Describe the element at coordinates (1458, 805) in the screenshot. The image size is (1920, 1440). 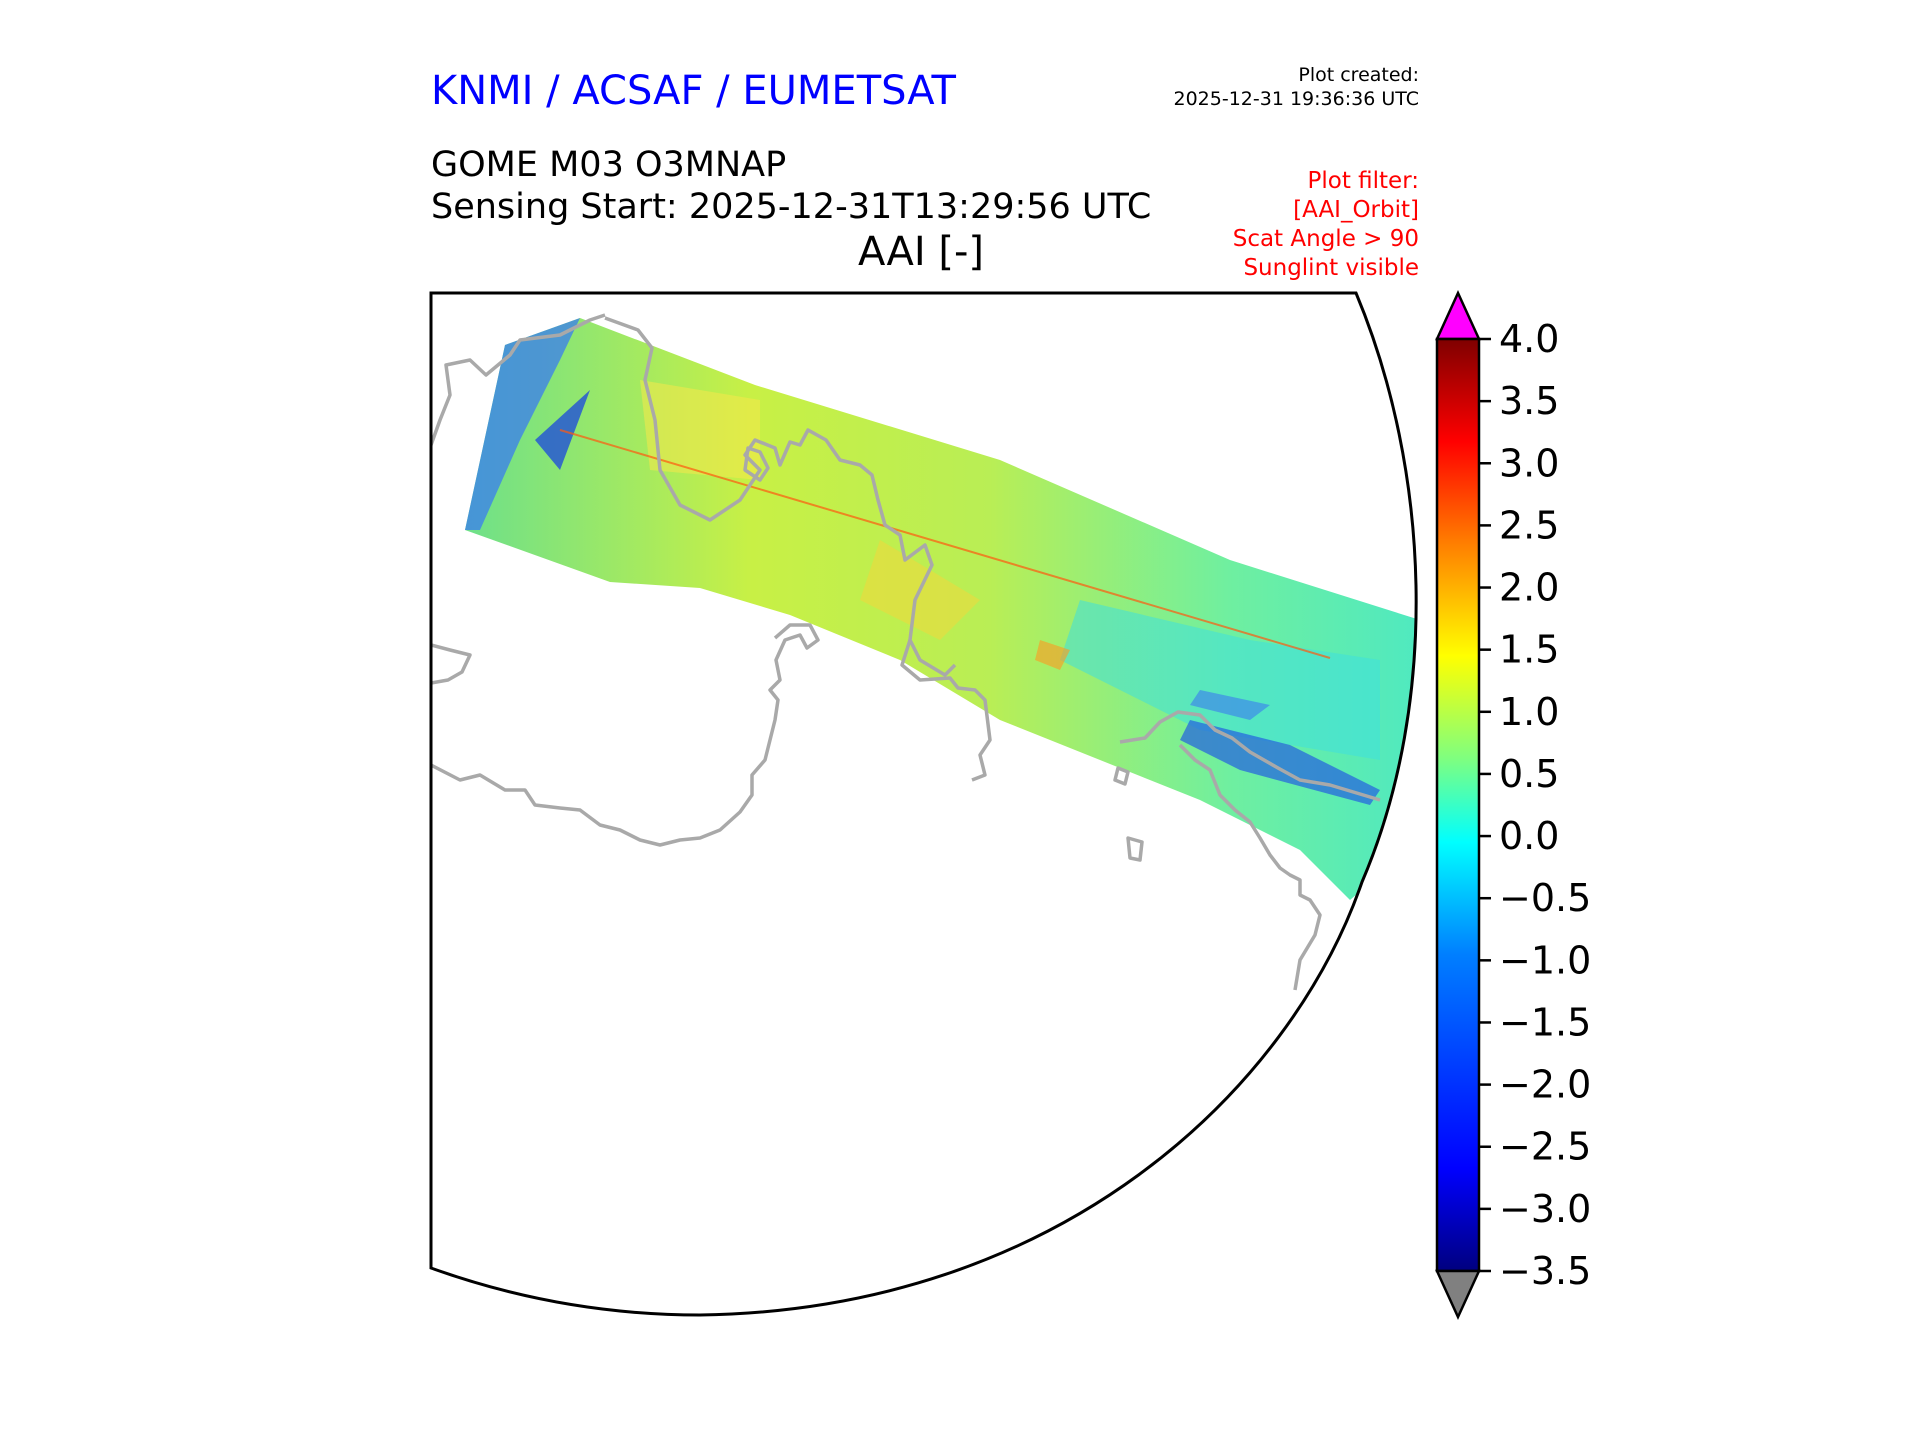
I see `colorbar-gradient` at that location.